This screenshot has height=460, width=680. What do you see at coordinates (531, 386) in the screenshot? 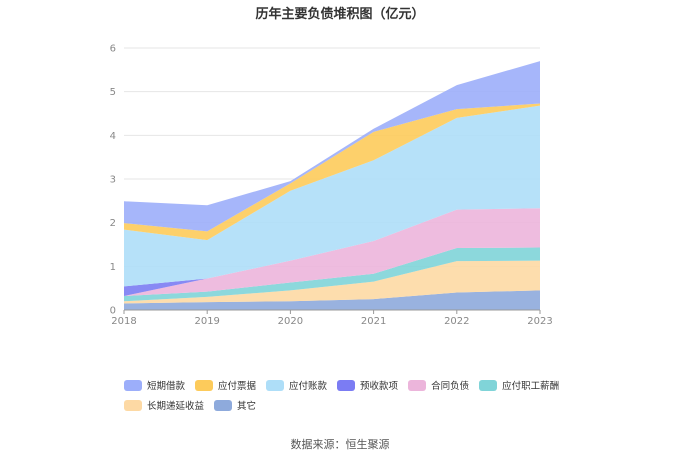
I see `legend-label: 应付职工薪酬` at bounding box center [531, 386].